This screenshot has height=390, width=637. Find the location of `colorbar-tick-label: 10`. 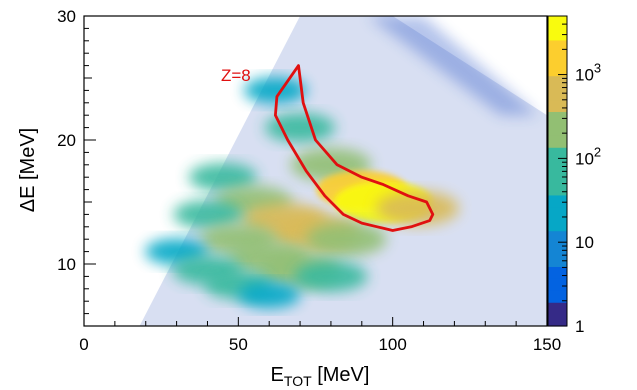

colorbar-tick-label: 10 is located at coordinates (584, 242).